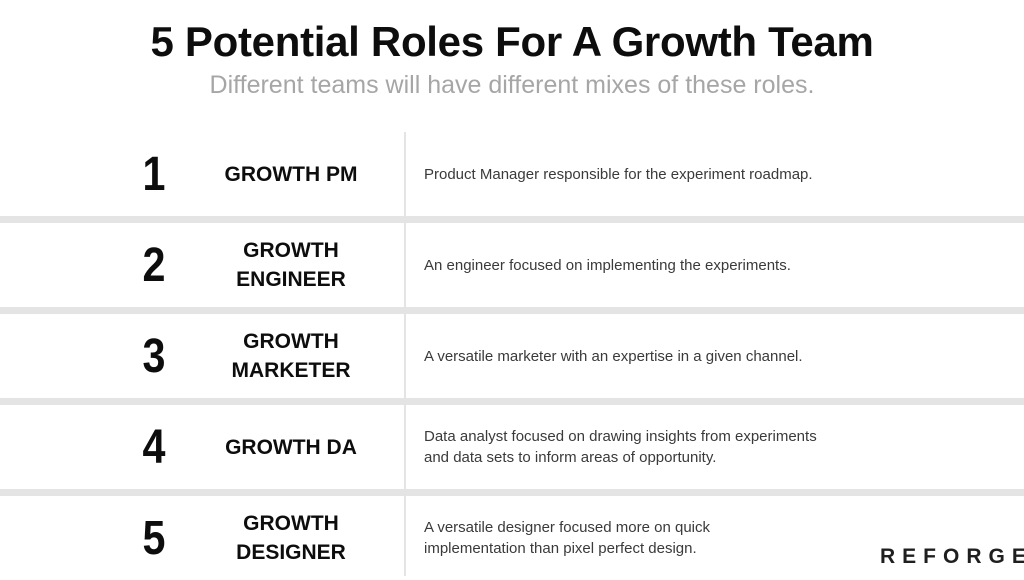  Describe the element at coordinates (291, 356) in the screenshot. I see `role-name: GROWTH MARKETER` at that location.